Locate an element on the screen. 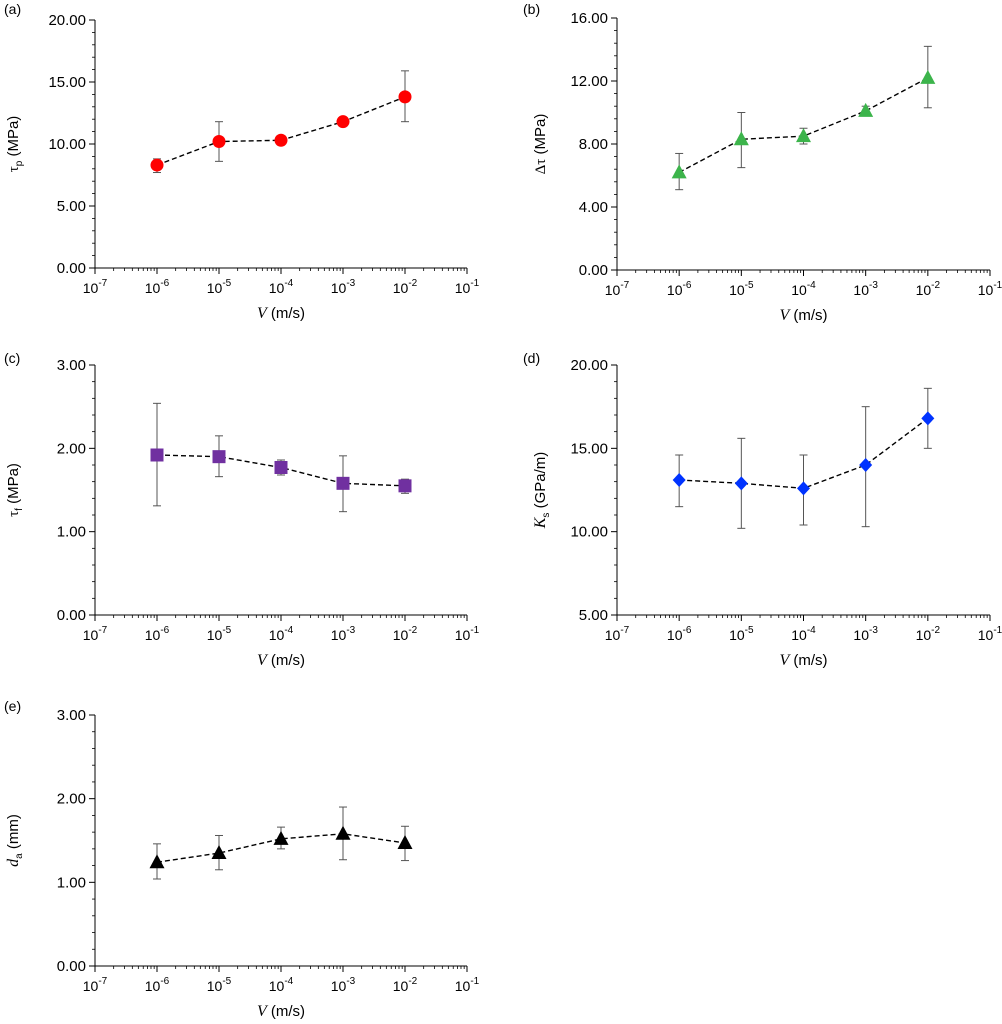 Image resolution: width=1002 pixels, height=1024 pixels. y-tick-label: 4.00 is located at coordinates (593, 207).